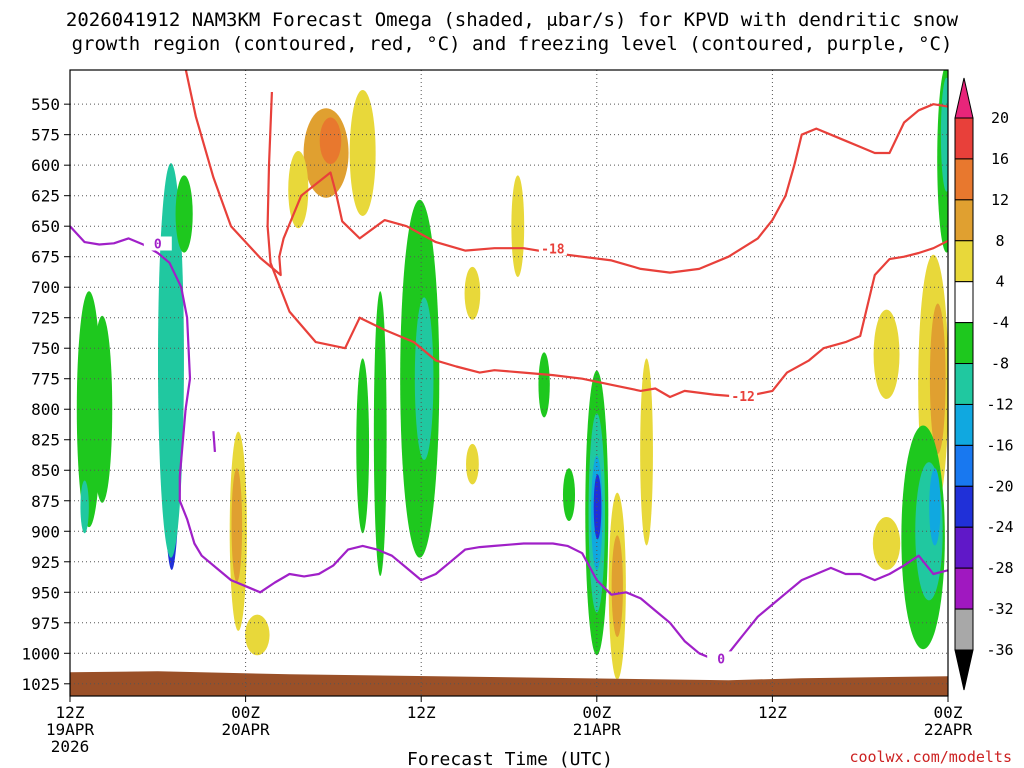 The height and width of the screenshot is (768, 1024). I want to click on y-tick-label-725: 725, so click(45, 318).